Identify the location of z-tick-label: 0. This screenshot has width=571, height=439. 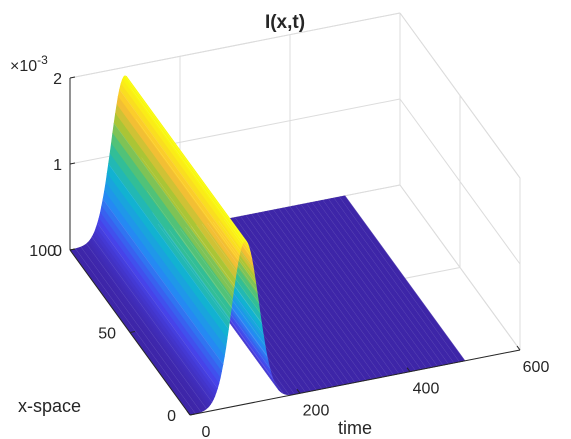
(57, 251).